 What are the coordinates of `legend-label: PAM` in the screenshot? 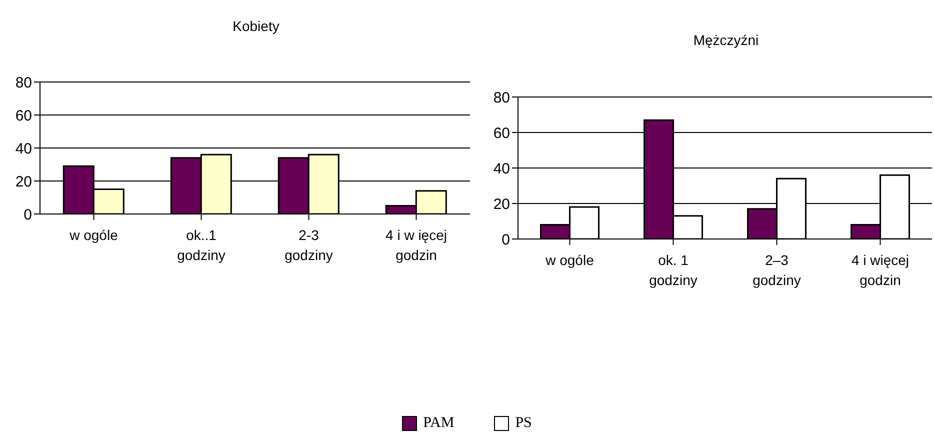 It's located at (438, 423).